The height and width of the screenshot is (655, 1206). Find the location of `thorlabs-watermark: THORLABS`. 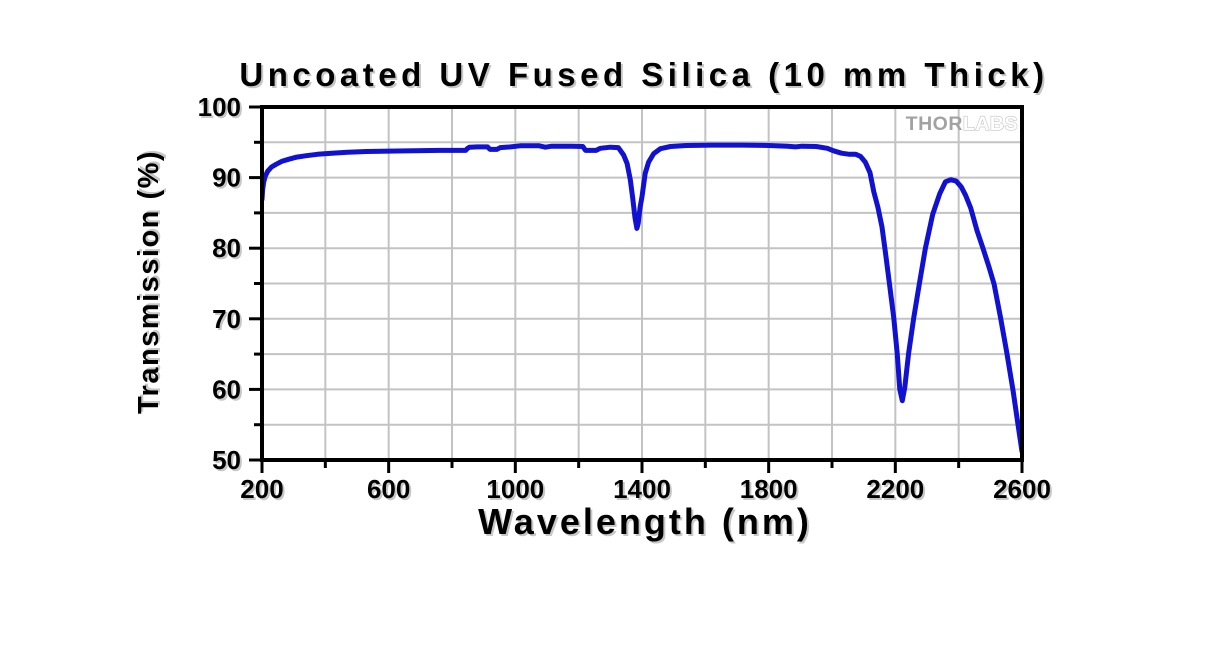

thorlabs-watermark: THORLABS is located at coordinates (962, 124).